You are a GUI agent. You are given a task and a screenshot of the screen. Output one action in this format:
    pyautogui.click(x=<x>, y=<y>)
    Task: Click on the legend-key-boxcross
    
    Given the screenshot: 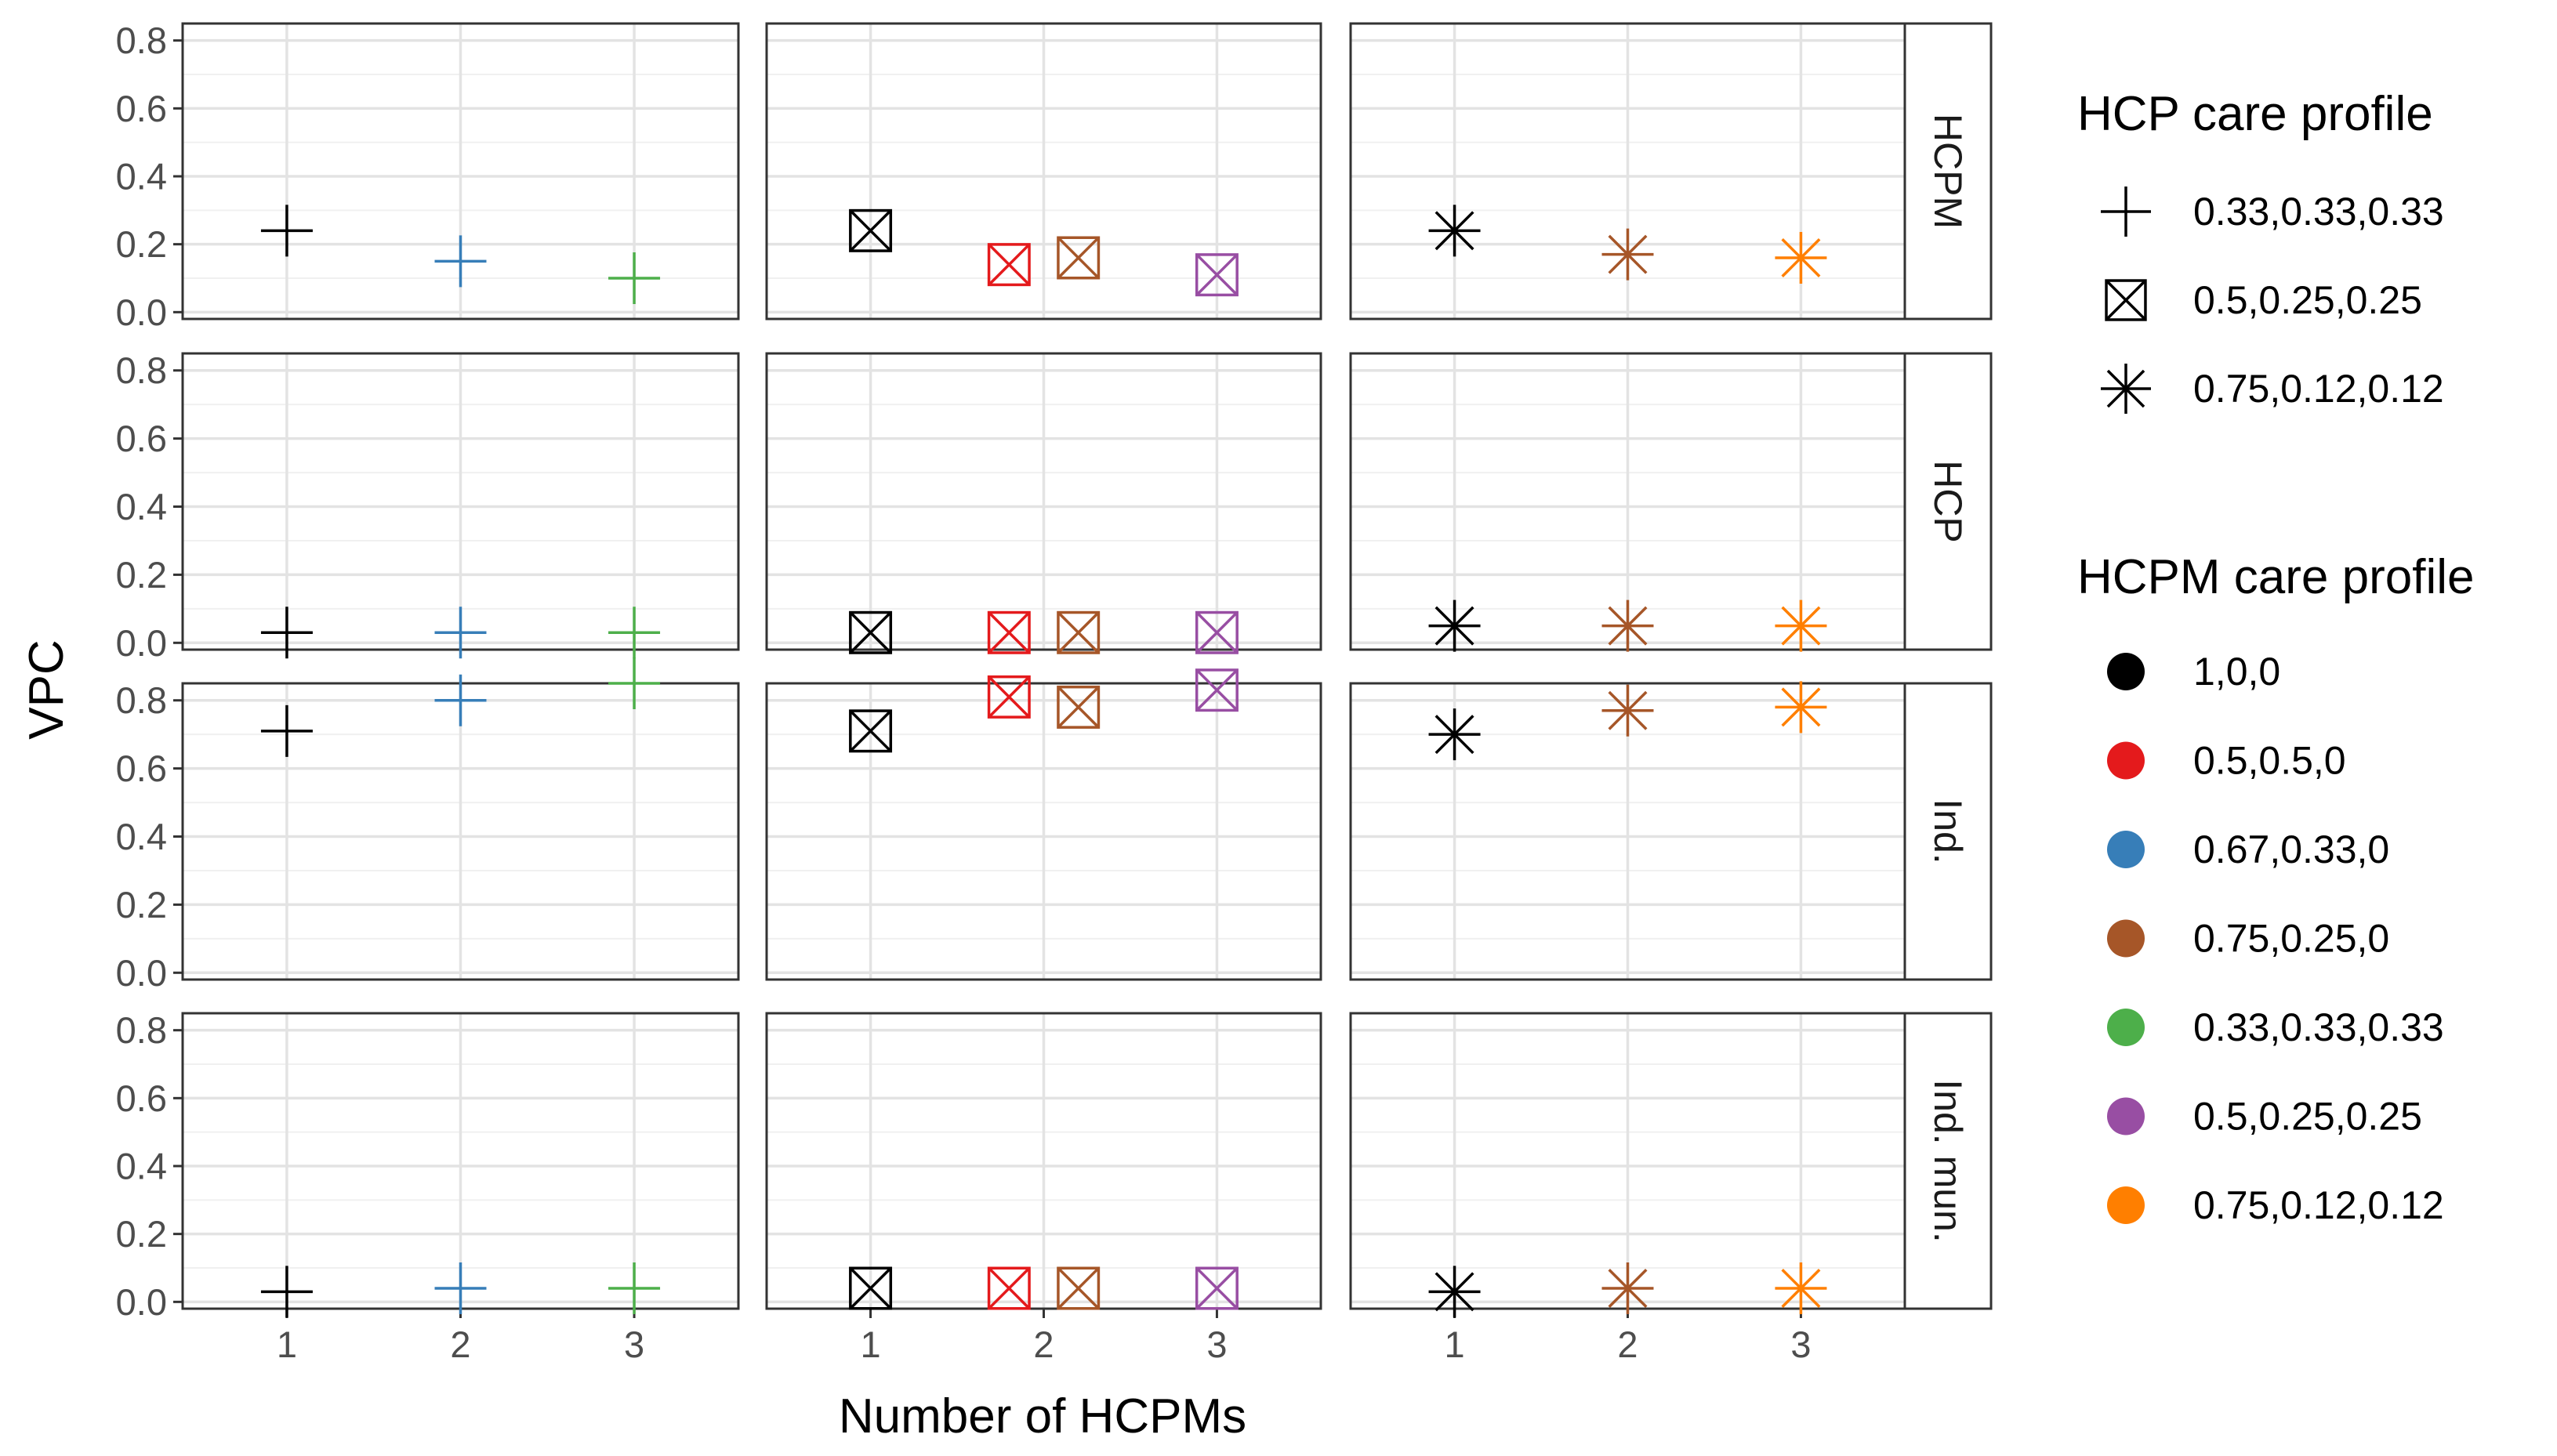 What is the action you would take?
    pyautogui.click(x=2126, y=300)
    